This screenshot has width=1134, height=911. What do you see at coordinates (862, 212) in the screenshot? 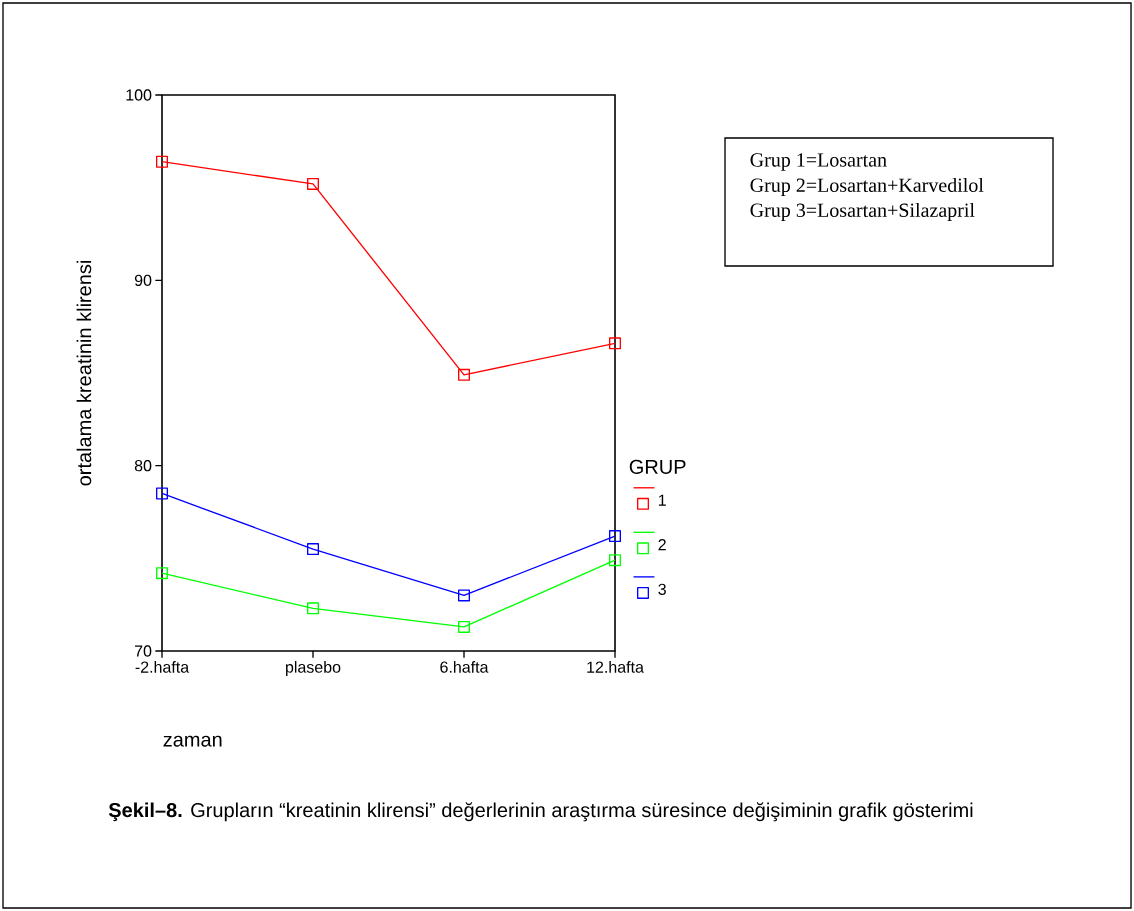
I see `text: Grup 3=Losartan+Silazapril` at bounding box center [862, 212].